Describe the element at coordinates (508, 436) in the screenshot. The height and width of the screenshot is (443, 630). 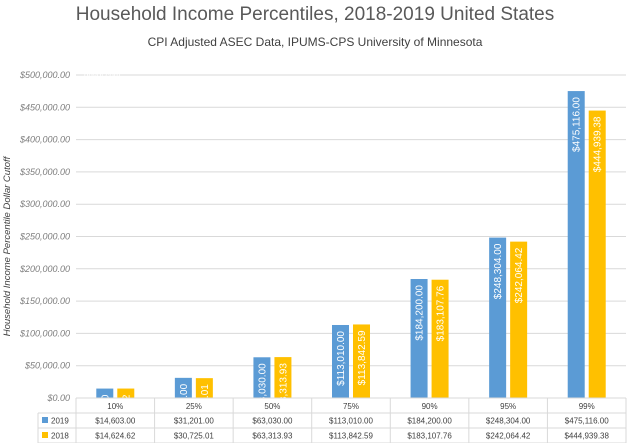
I see `table-cell: $242,064.42` at that location.